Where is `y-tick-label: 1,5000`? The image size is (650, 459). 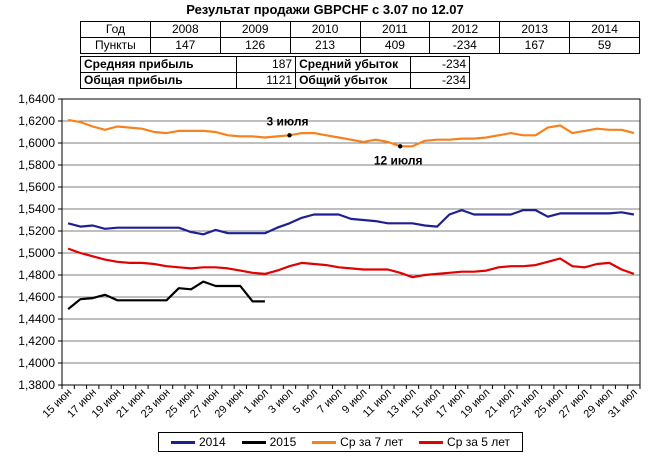
y-tick-label: 1,5000 is located at coordinates (36, 253).